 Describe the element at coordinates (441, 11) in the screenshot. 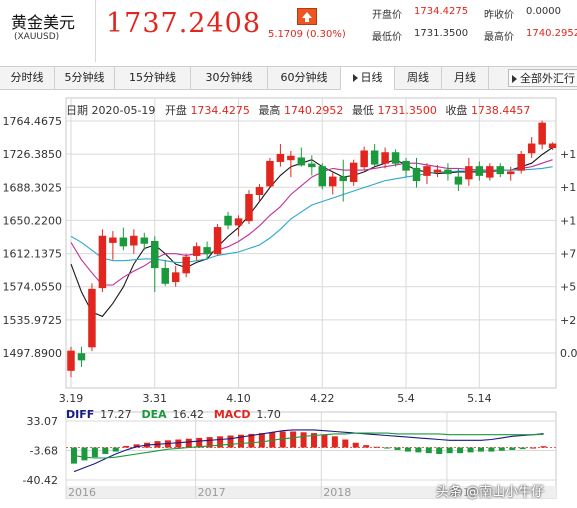

I see `open-price-value: 1734.4275` at that location.